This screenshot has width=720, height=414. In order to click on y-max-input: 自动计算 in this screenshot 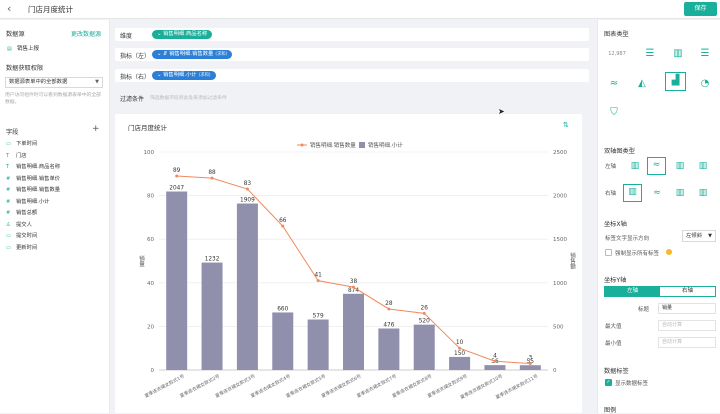, I will do `click(687, 325)`.